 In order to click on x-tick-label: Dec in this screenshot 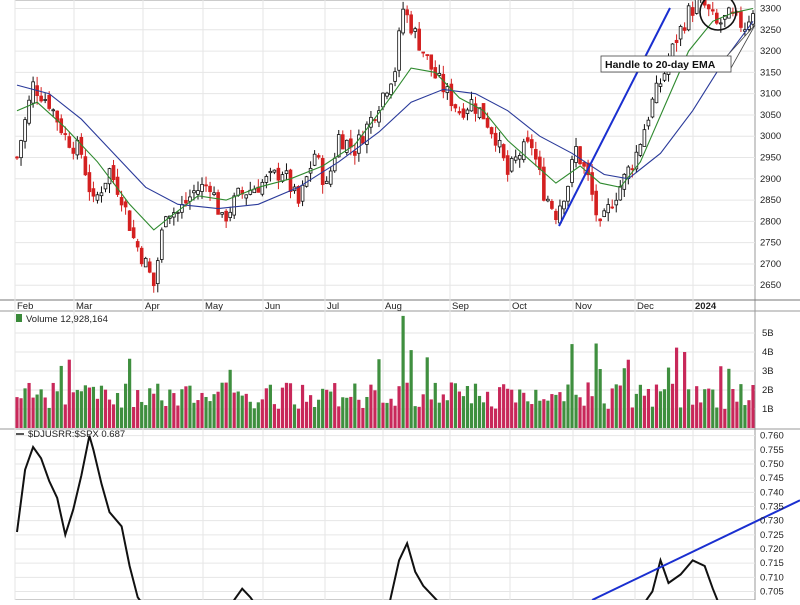, I will do `click(645, 306)`.